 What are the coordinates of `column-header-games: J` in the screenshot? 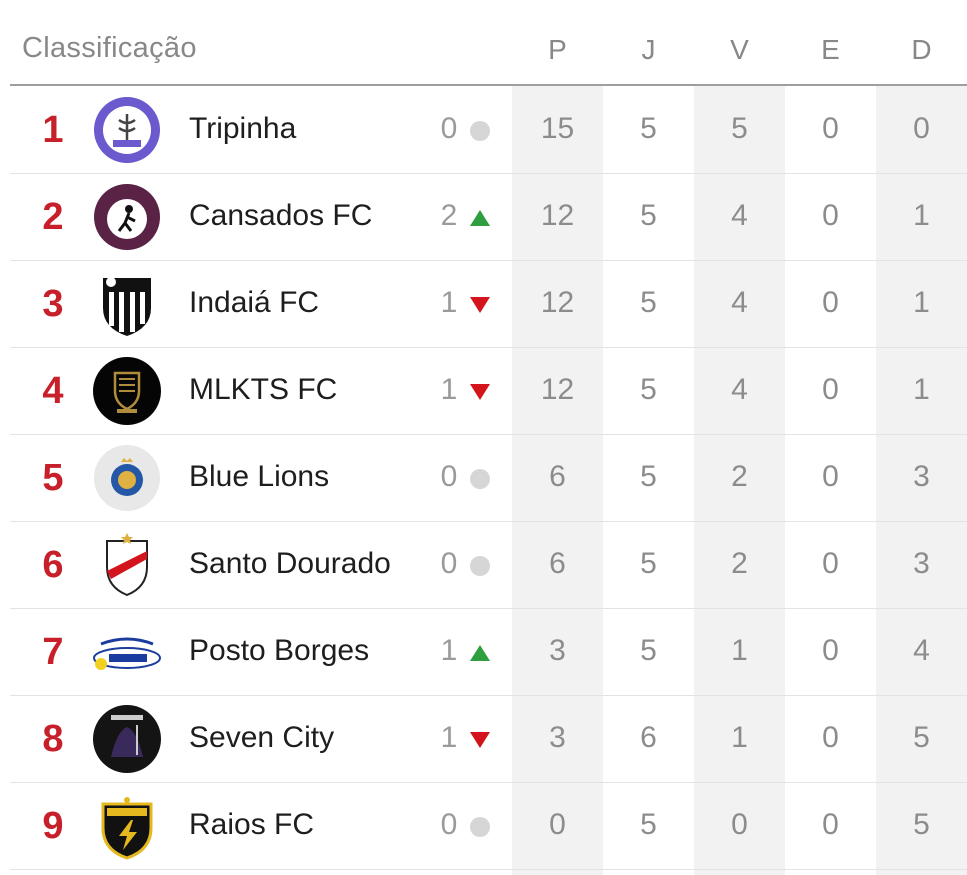 It's located at (648, 49).